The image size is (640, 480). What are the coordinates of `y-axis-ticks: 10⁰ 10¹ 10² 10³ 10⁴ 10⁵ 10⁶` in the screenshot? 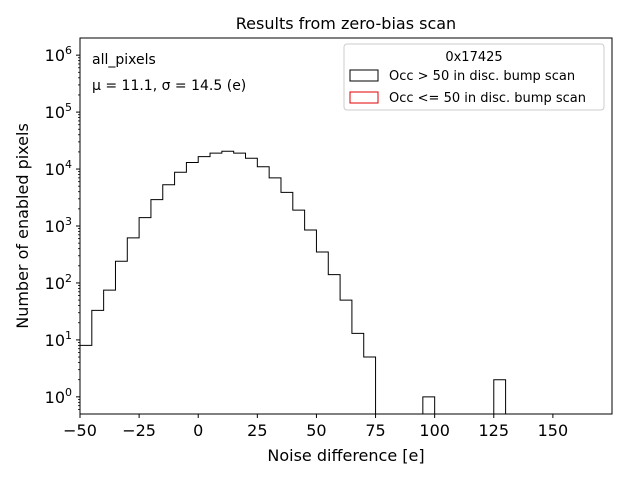 It's located at (62, 227).